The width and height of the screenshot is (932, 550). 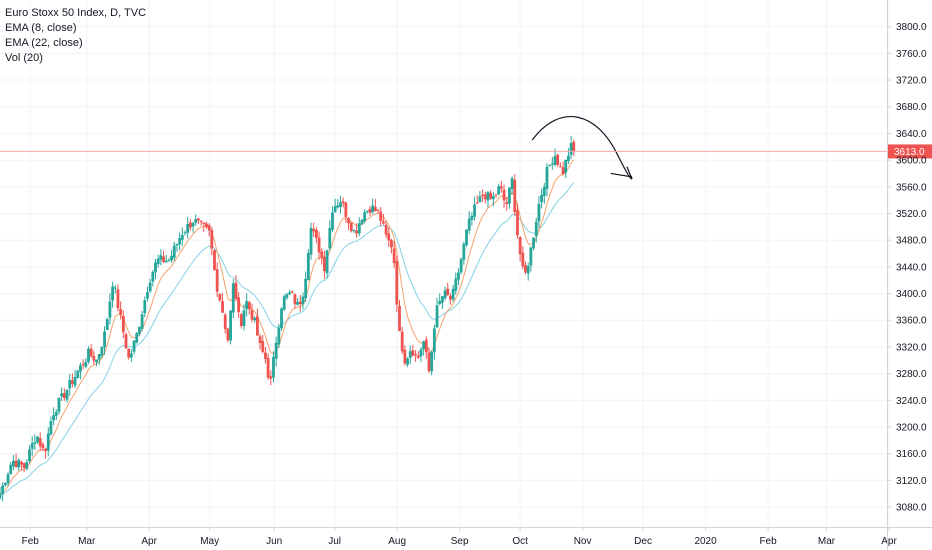 I want to click on legend-ema-22: EMA (22, close), so click(x=44, y=43).